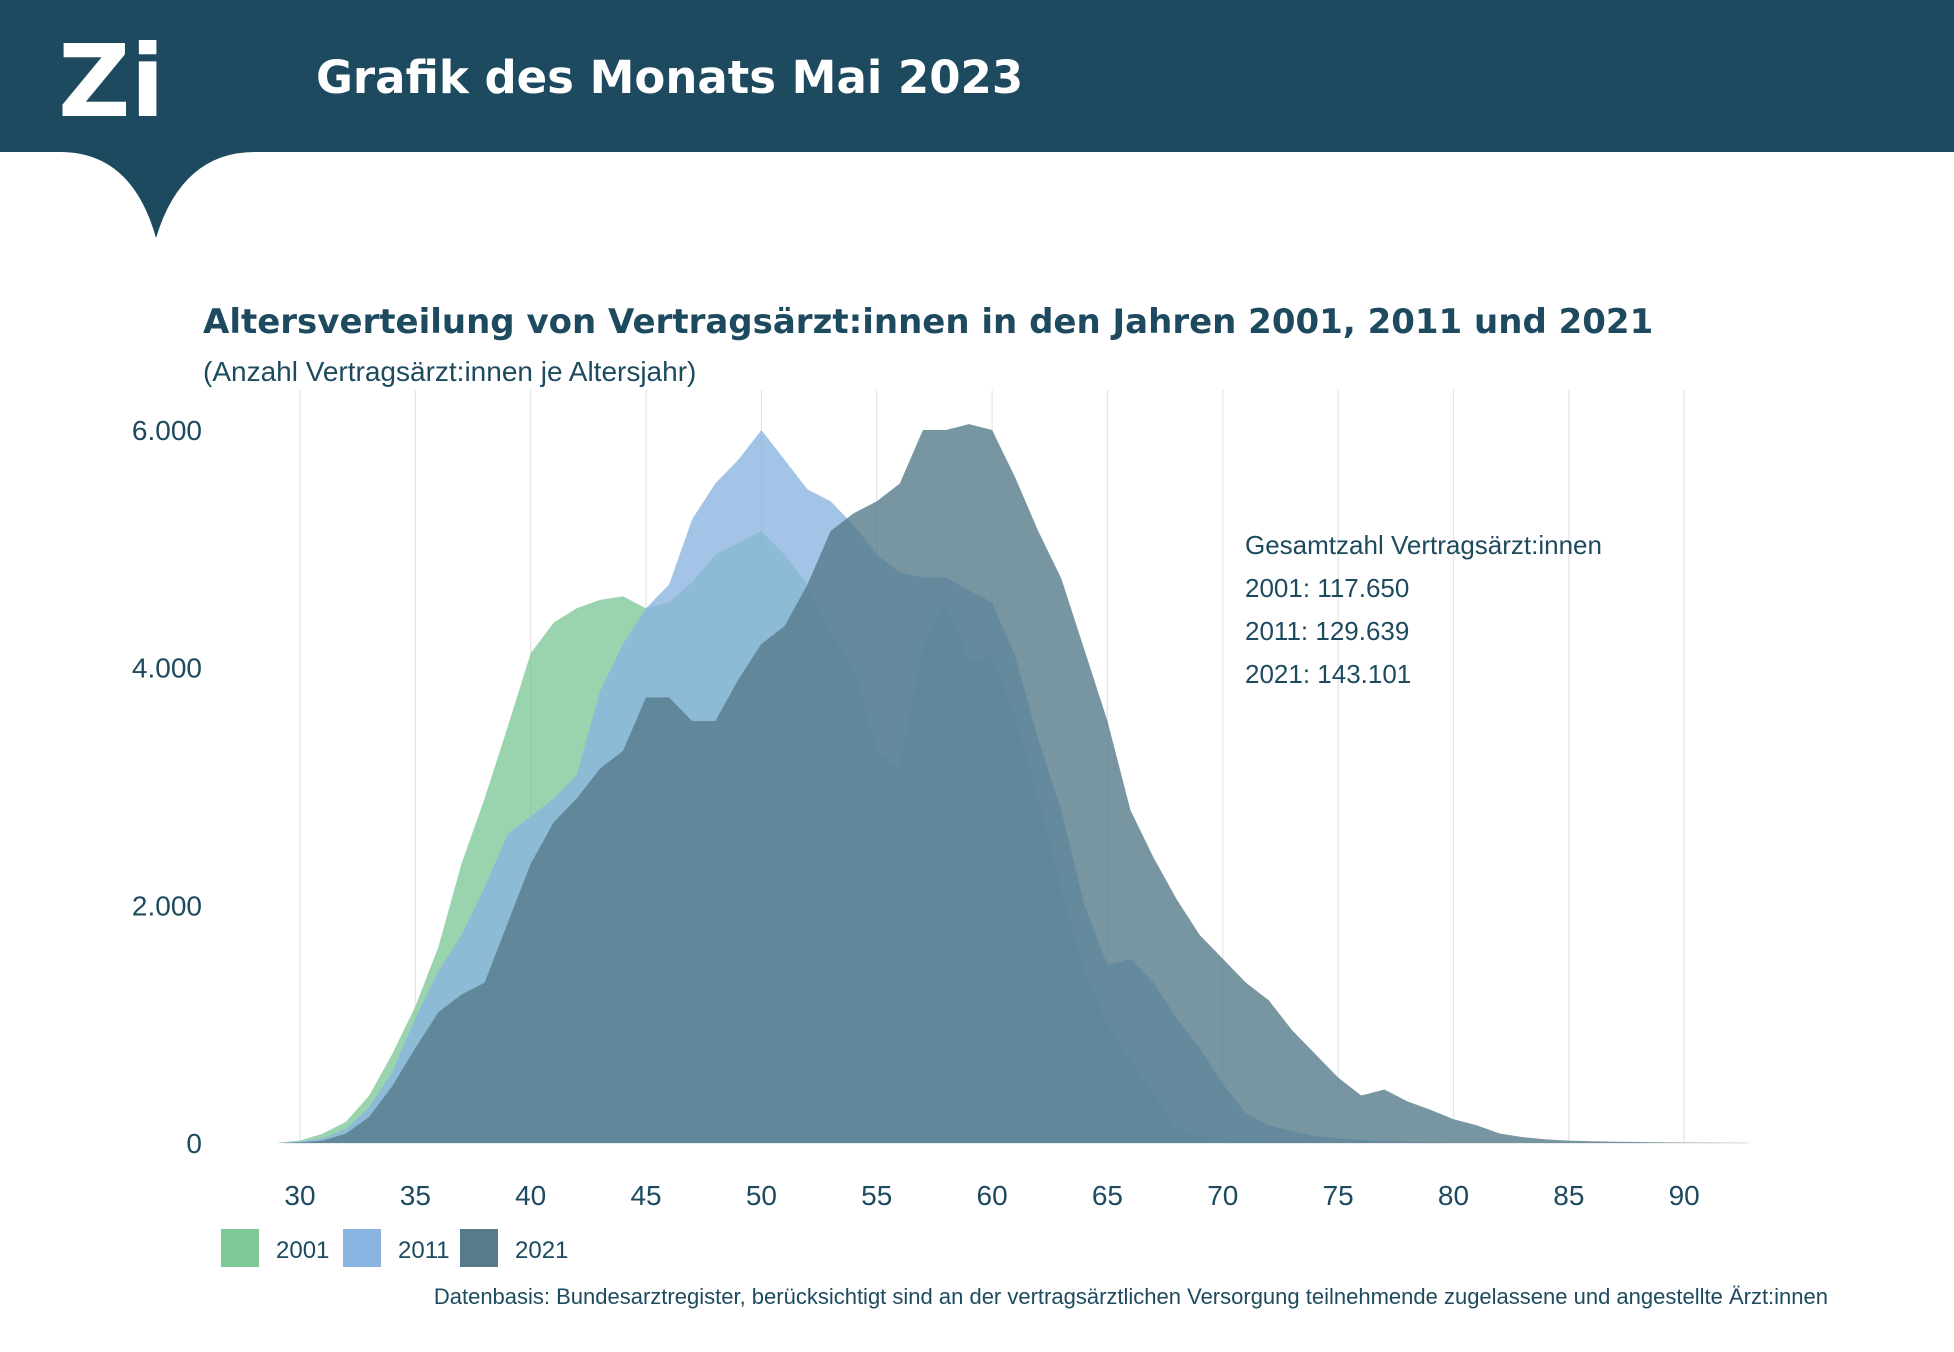 This screenshot has width=1954, height=1352. Describe the element at coordinates (645, 1195) in the screenshot. I see `x-tick-label-45: 45` at that location.